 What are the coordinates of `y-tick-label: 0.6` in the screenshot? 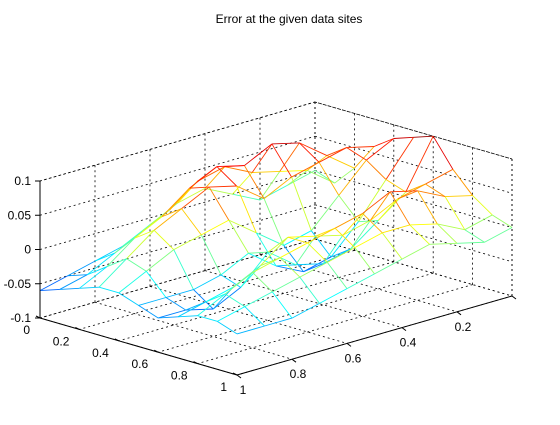 It's located at (353, 358).